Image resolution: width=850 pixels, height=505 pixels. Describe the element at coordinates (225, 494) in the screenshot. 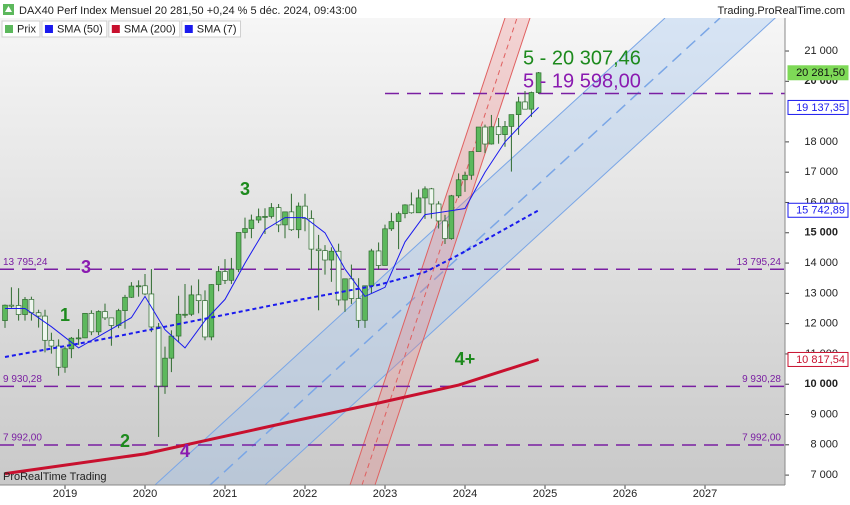

I see `x-tick-label: 2021` at that location.